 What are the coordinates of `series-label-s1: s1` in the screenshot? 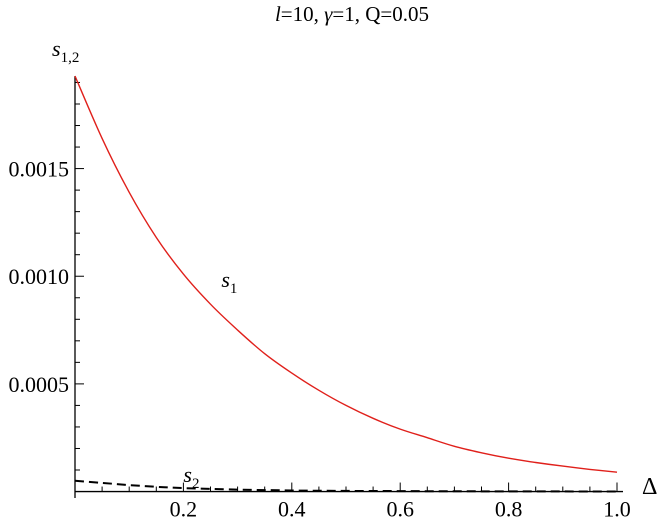 It's located at (229, 282).